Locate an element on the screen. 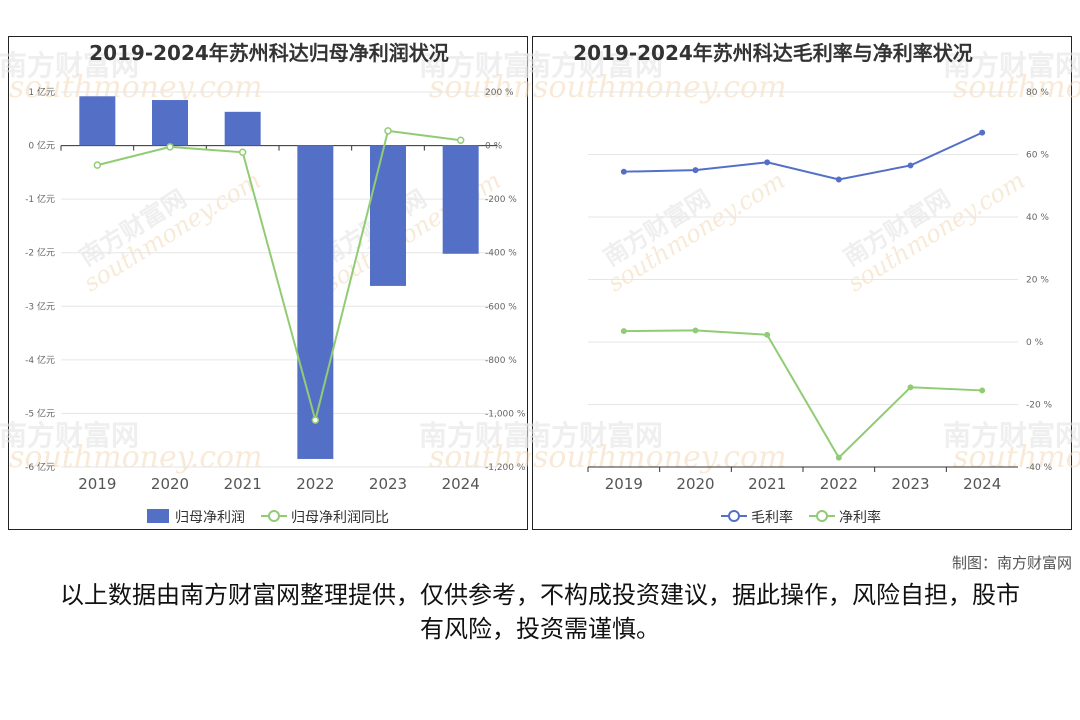 This screenshot has height=720, width=1080. legend-swatch is located at coordinates (158, 516).